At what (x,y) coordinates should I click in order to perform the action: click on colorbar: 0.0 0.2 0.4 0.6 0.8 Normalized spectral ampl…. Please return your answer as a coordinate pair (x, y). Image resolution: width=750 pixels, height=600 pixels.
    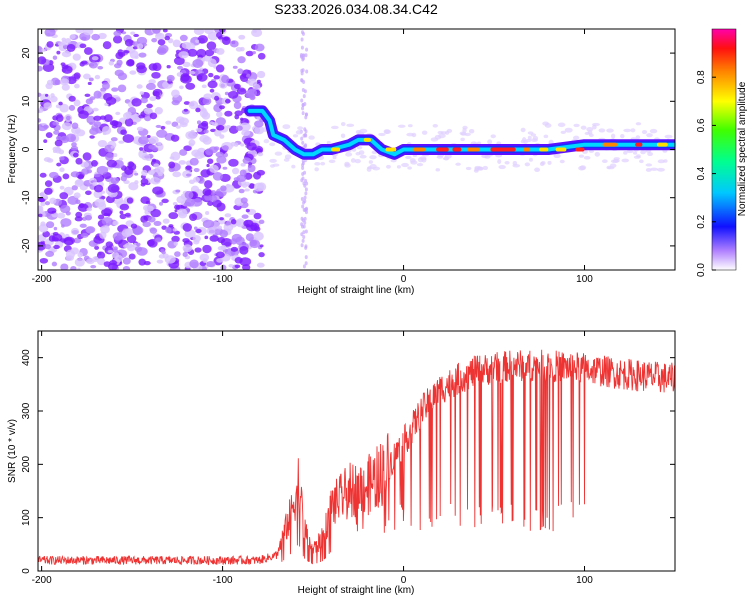
    Looking at the image, I should click on (722, 152).